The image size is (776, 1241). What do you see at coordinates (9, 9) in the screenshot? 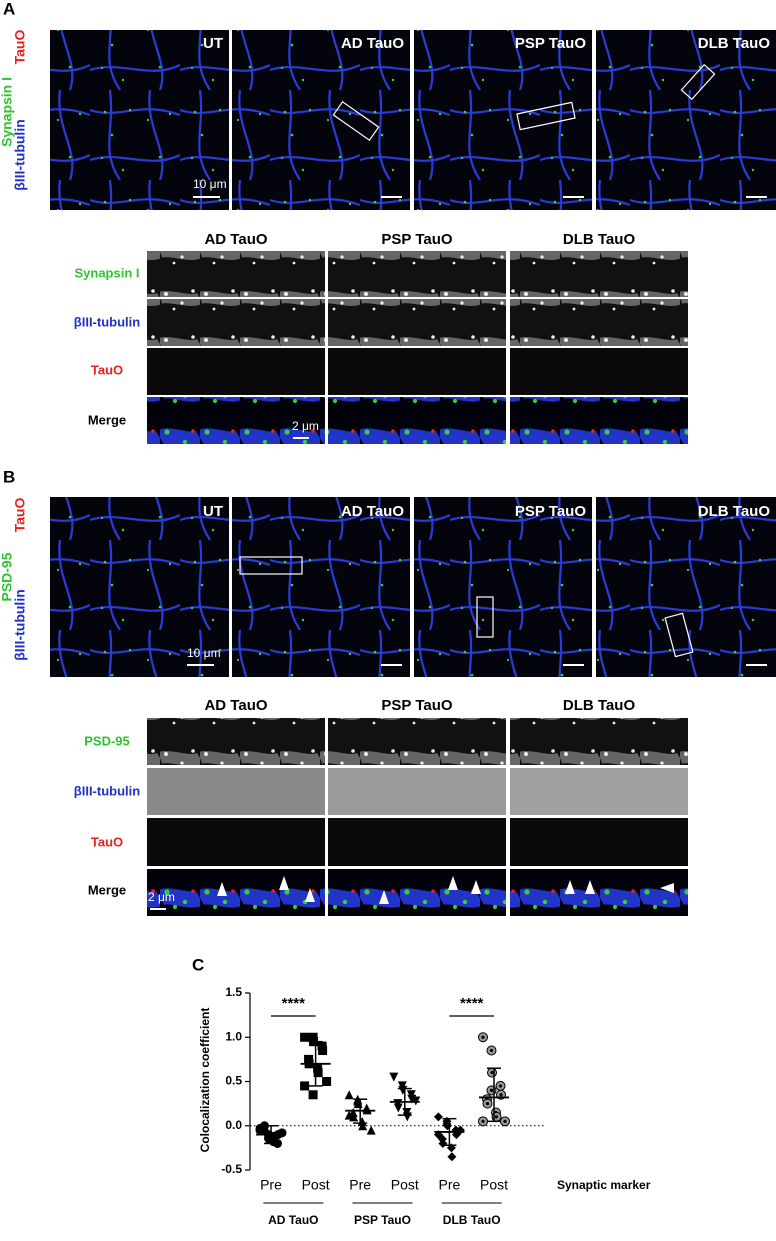
I see `panel-label: A` at bounding box center [9, 9].